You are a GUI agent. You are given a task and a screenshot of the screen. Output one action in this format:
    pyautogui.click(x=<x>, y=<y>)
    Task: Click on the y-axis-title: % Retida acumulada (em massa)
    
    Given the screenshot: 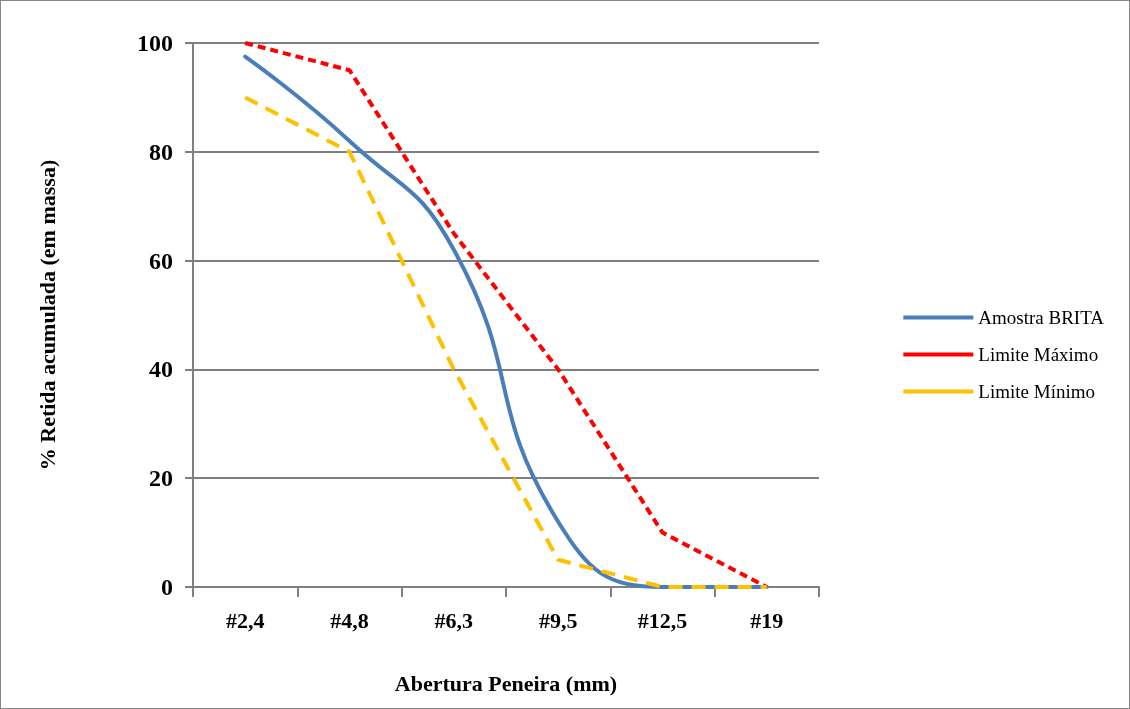 What is the action you would take?
    pyautogui.click(x=47, y=315)
    